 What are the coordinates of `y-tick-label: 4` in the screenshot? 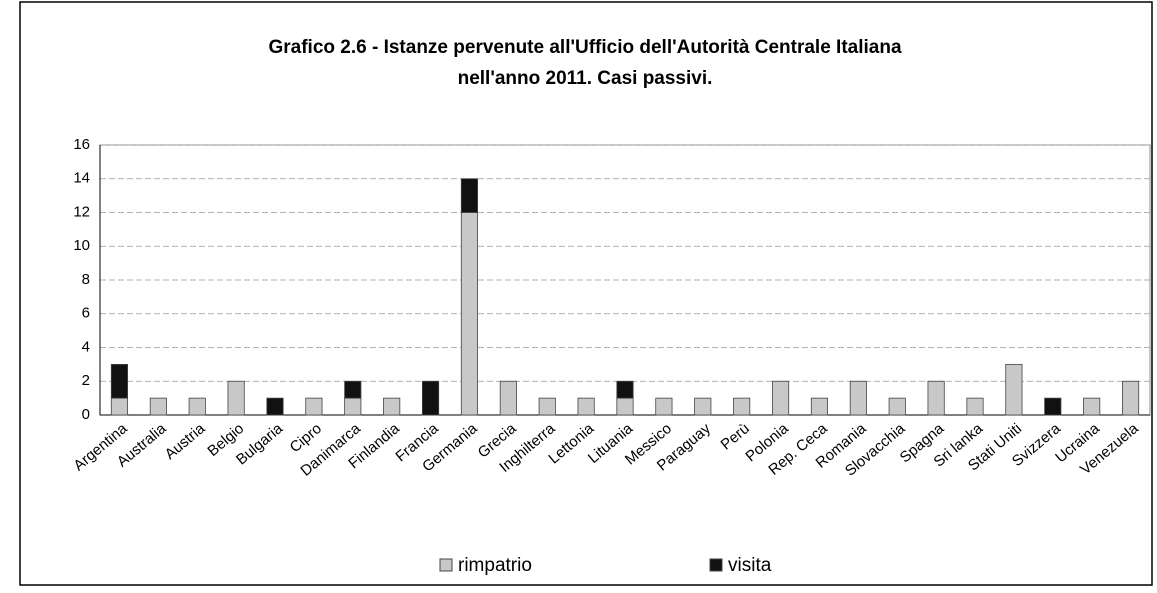 It's located at (86, 346).